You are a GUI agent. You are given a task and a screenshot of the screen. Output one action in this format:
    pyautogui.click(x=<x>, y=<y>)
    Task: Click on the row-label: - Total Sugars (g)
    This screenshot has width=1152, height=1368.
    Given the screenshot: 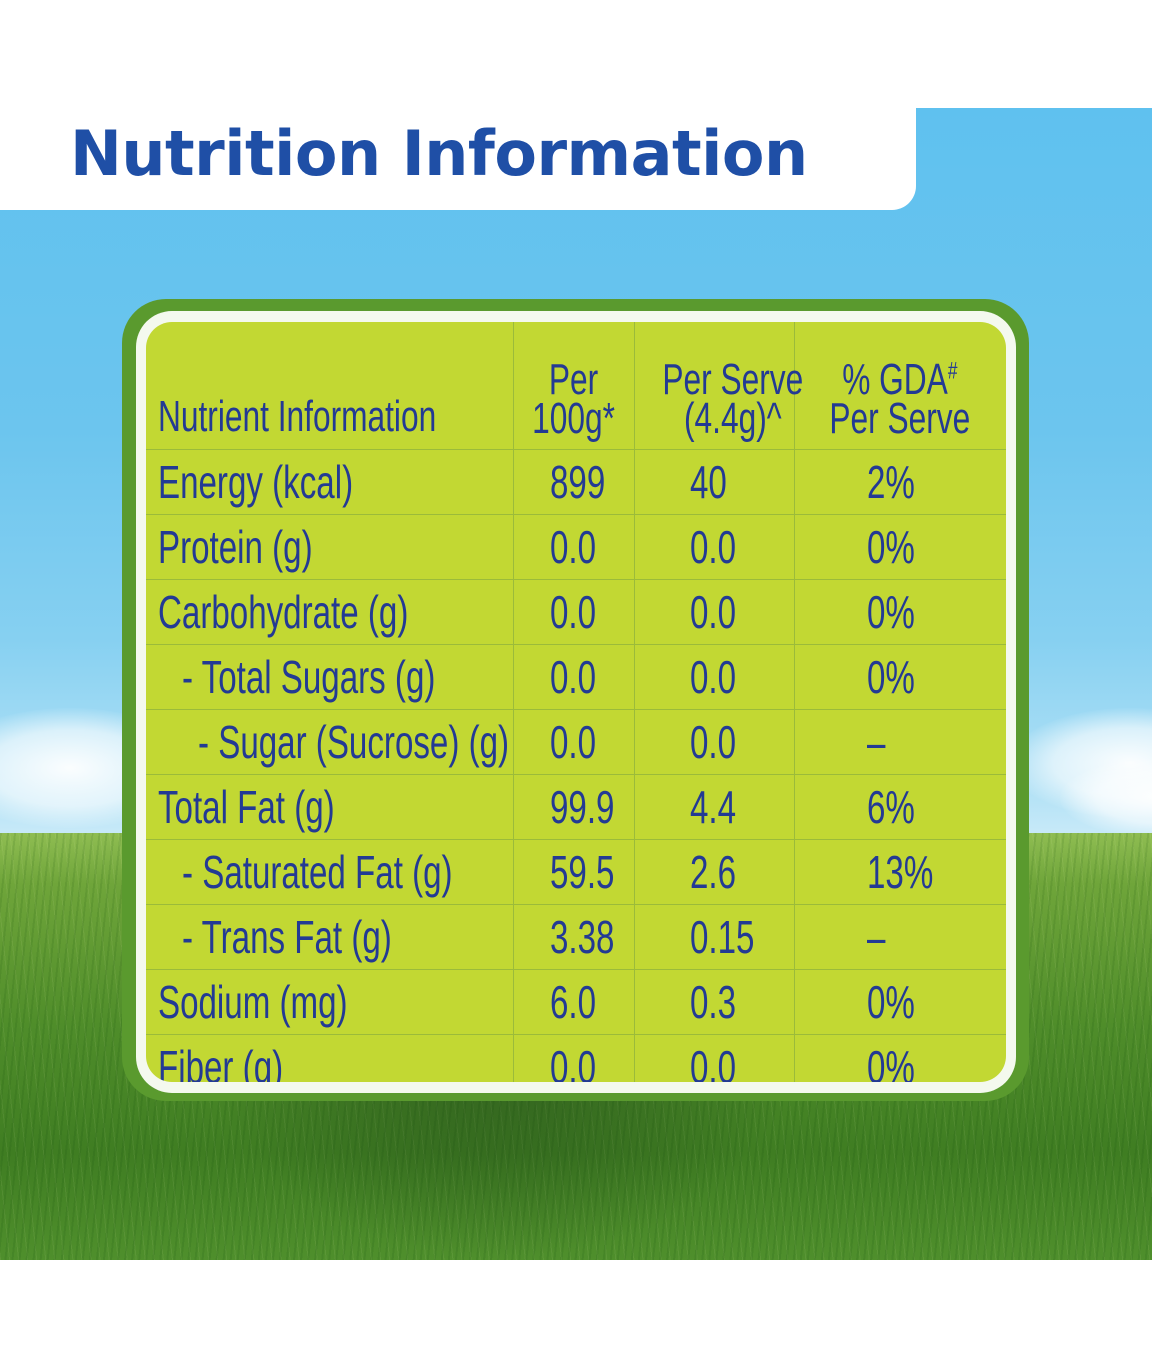 What is the action you would take?
    pyautogui.click(x=329, y=677)
    